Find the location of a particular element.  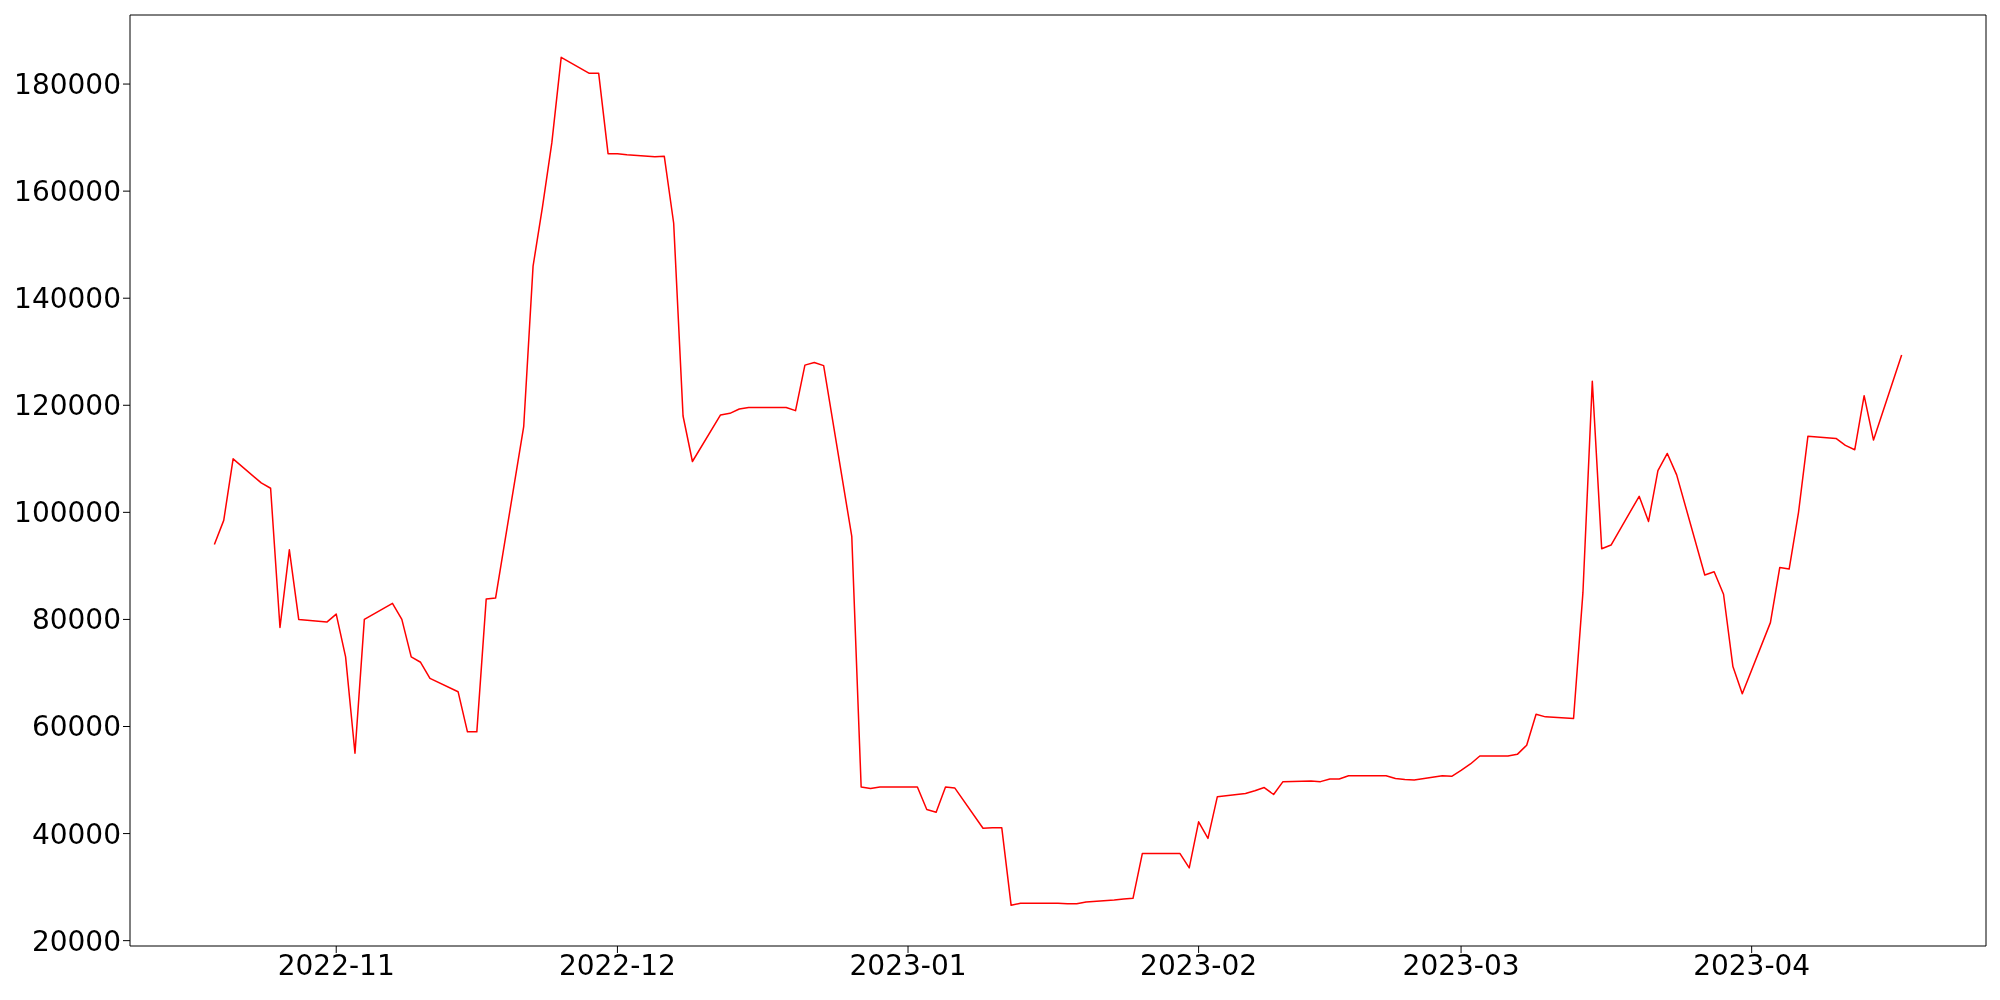

x-tick-label: 2022-11 is located at coordinates (336, 965).